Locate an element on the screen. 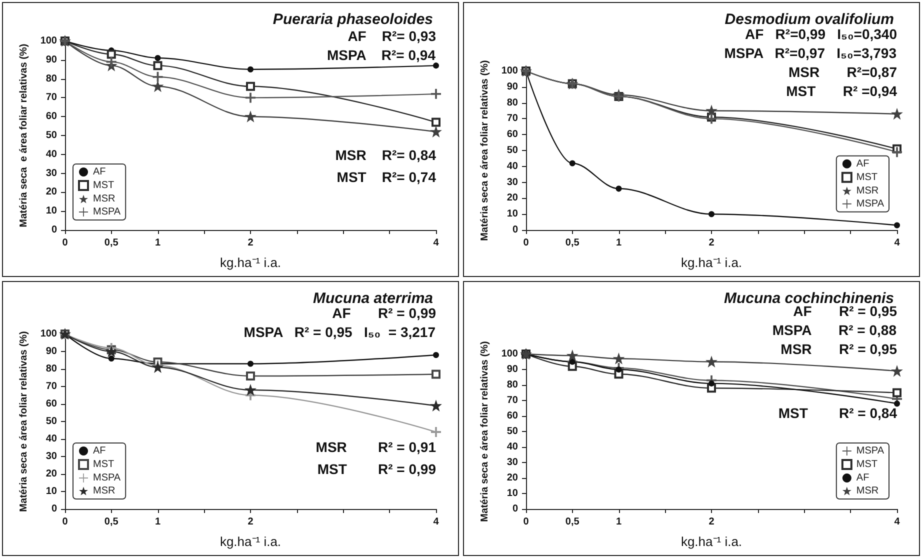 The height and width of the screenshot is (559, 922). annotation: MSR R²= 0,84 is located at coordinates (385, 155).